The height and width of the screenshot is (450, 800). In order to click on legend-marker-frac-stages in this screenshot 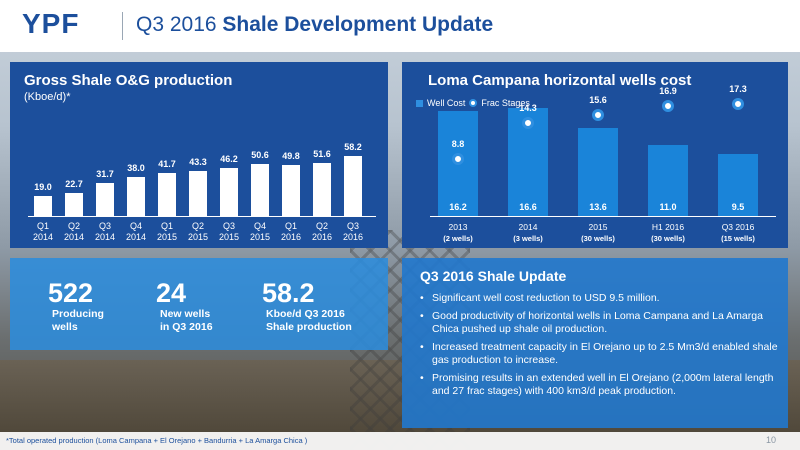, I will do `click(473, 103)`.